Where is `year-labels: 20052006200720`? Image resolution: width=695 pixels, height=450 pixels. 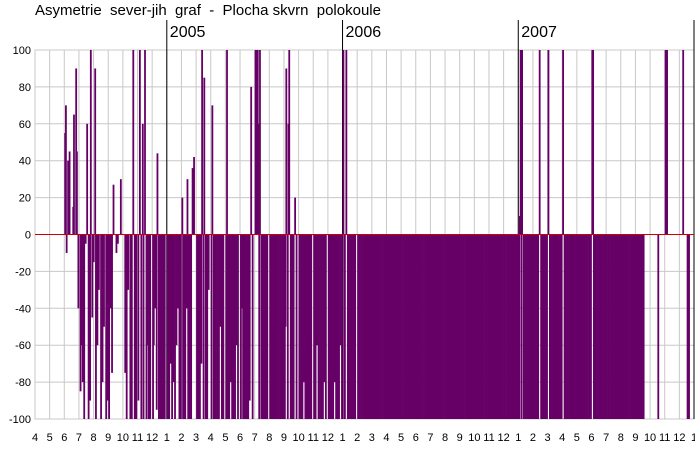 year-labels: 20052006200720 is located at coordinates (363, 32).